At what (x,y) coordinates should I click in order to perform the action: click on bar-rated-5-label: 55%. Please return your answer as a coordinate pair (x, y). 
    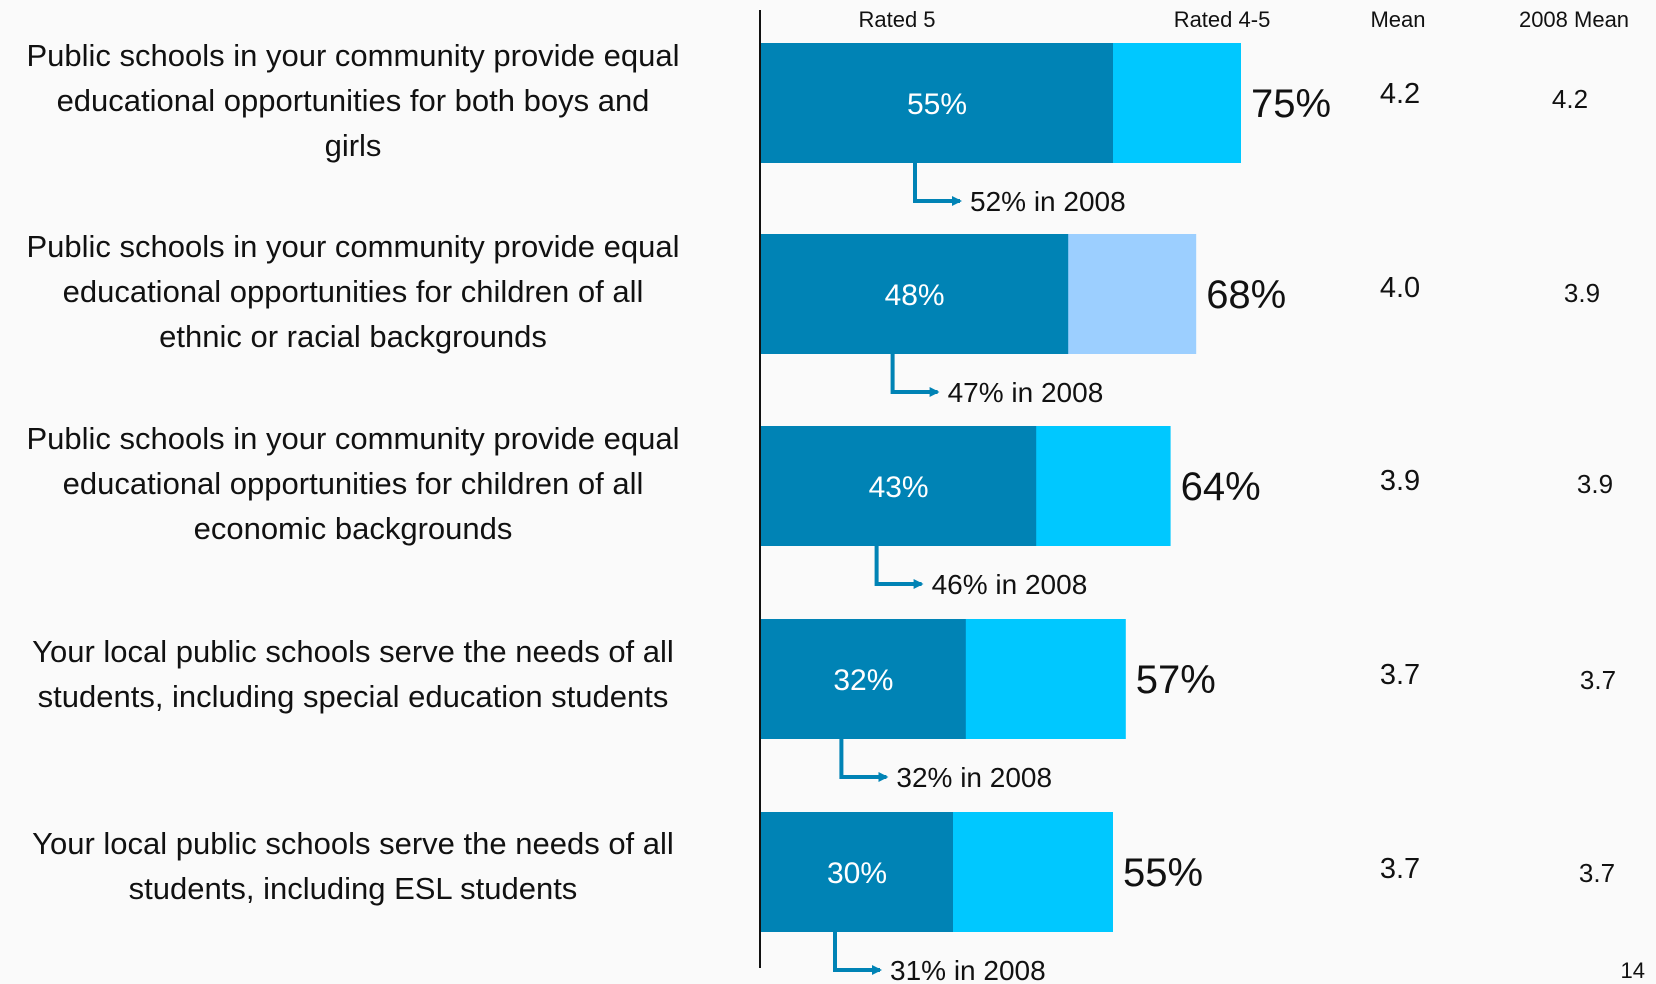
    Looking at the image, I should click on (937, 104).